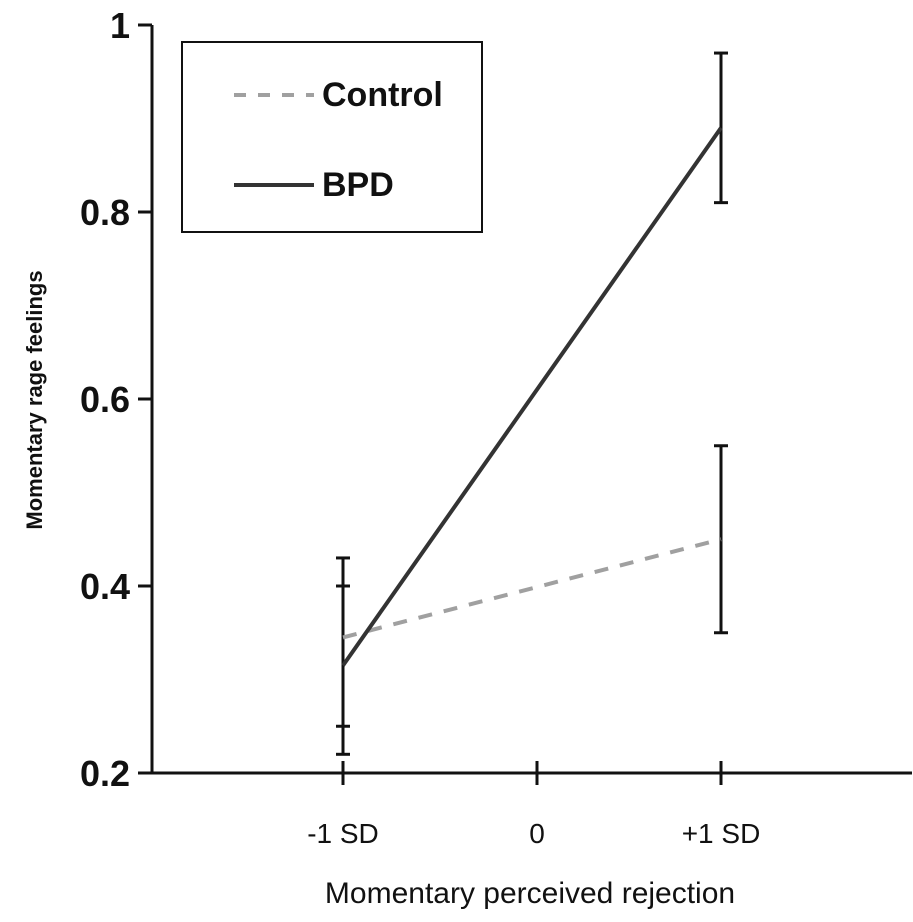  I want to click on legend-box, so click(332, 137).